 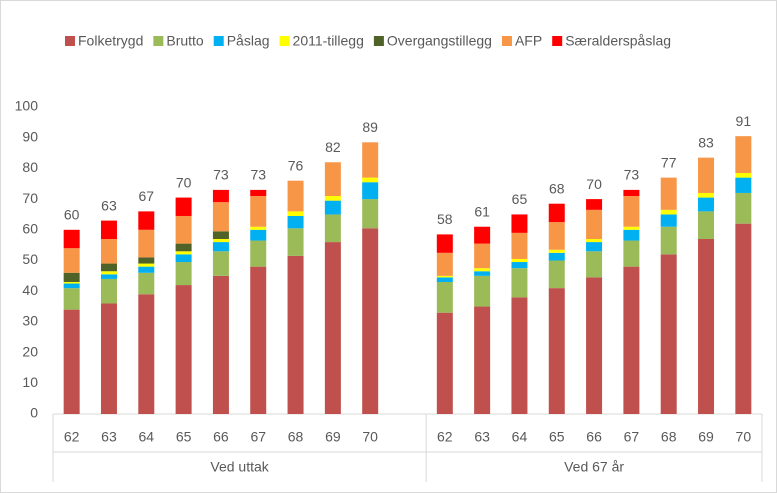 What do you see at coordinates (30, 229) in the screenshot?
I see `y-tick-label: 60` at bounding box center [30, 229].